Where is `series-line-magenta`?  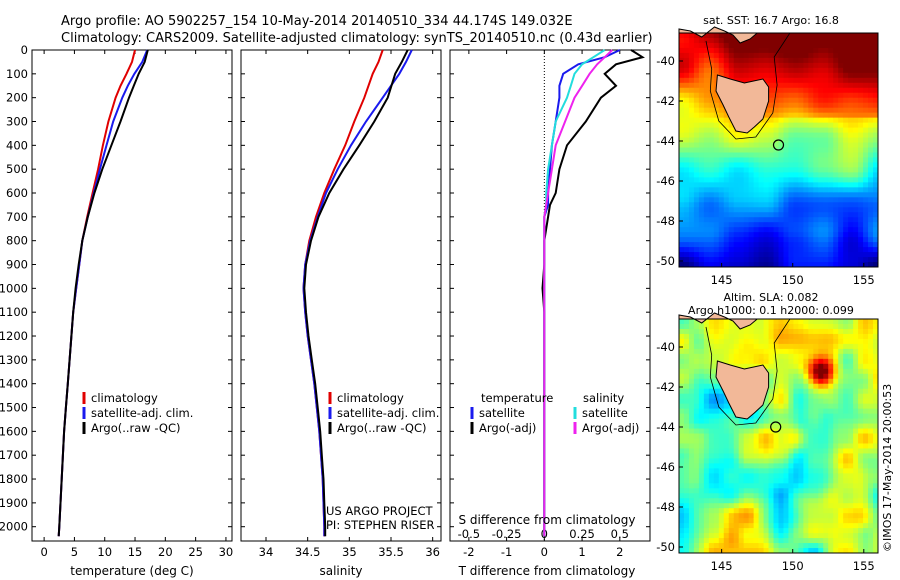
series-line-magenta is located at coordinates (578, 293).